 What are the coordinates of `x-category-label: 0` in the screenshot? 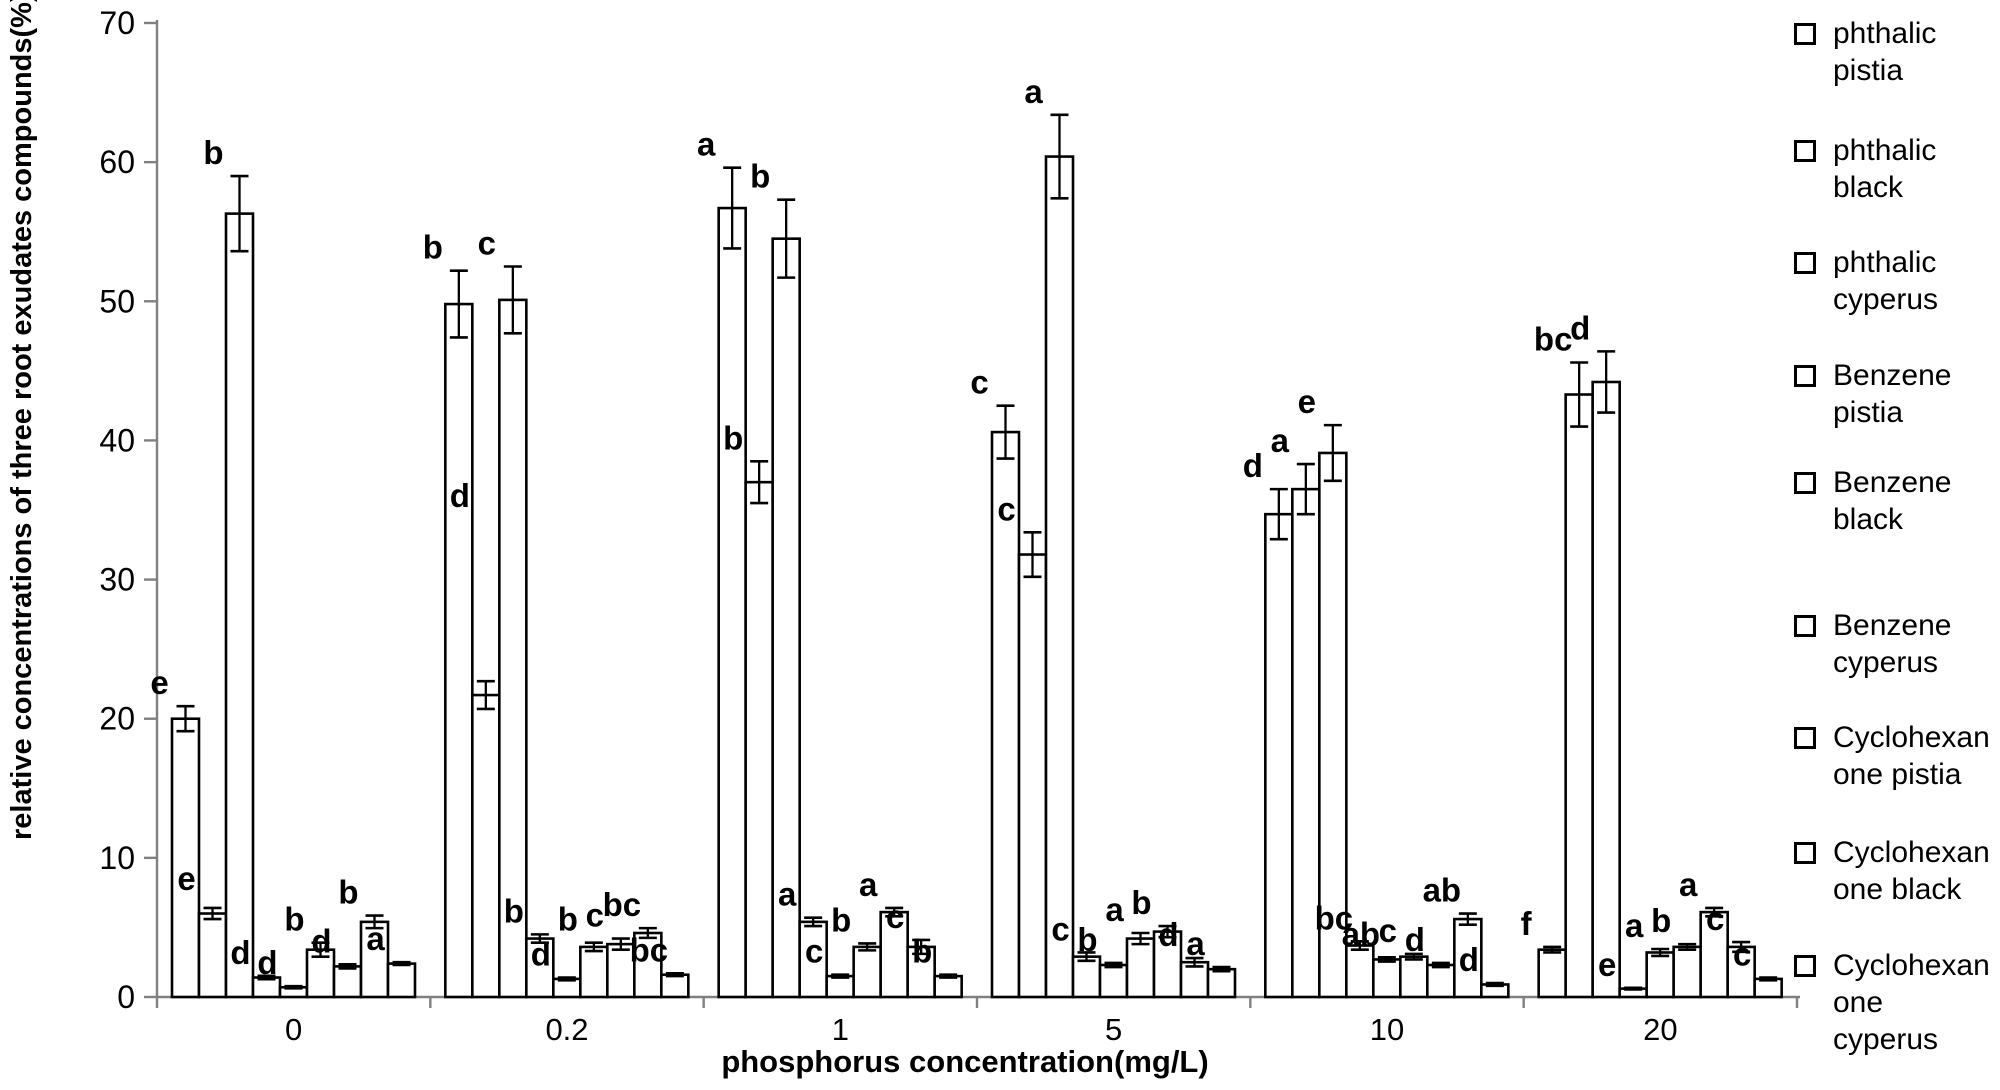 It's located at (293, 1029).